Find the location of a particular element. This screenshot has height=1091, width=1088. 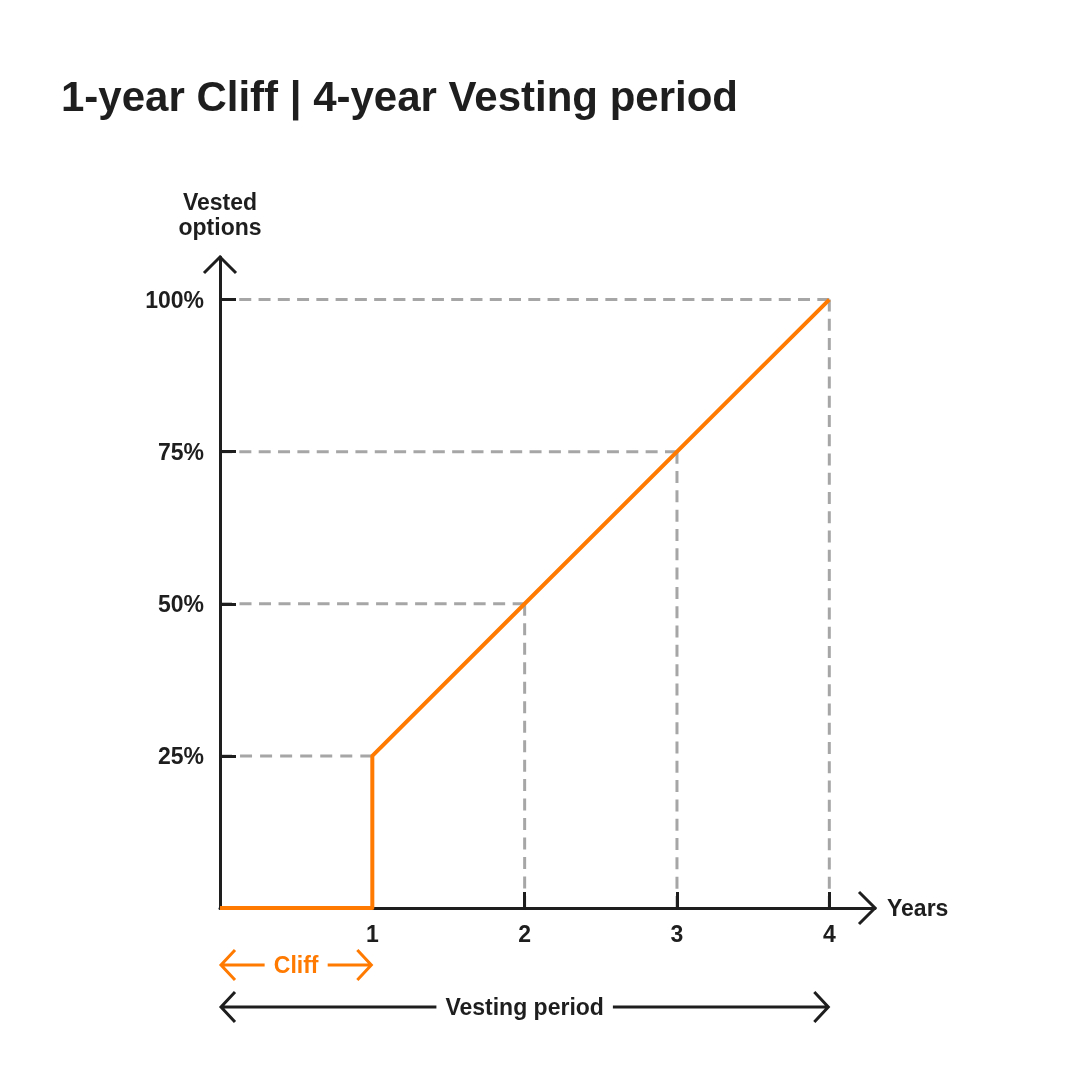

chart-title: 1-year Cliff | 4-year Vesting period is located at coordinates (399, 96).